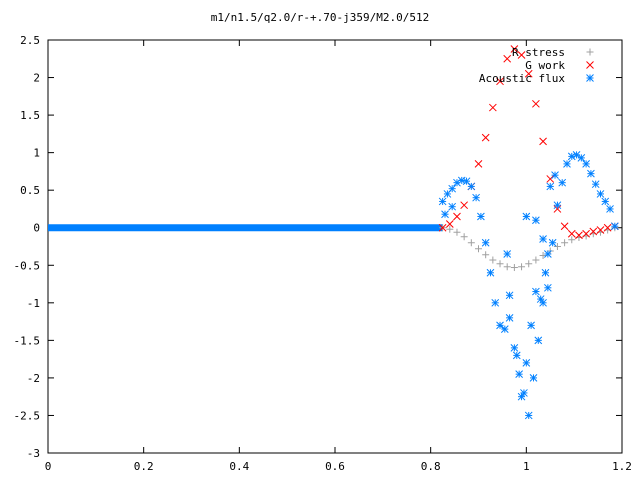  Describe the element at coordinates (526, 466) in the screenshot. I see `x-tick-label: 1` at that location.